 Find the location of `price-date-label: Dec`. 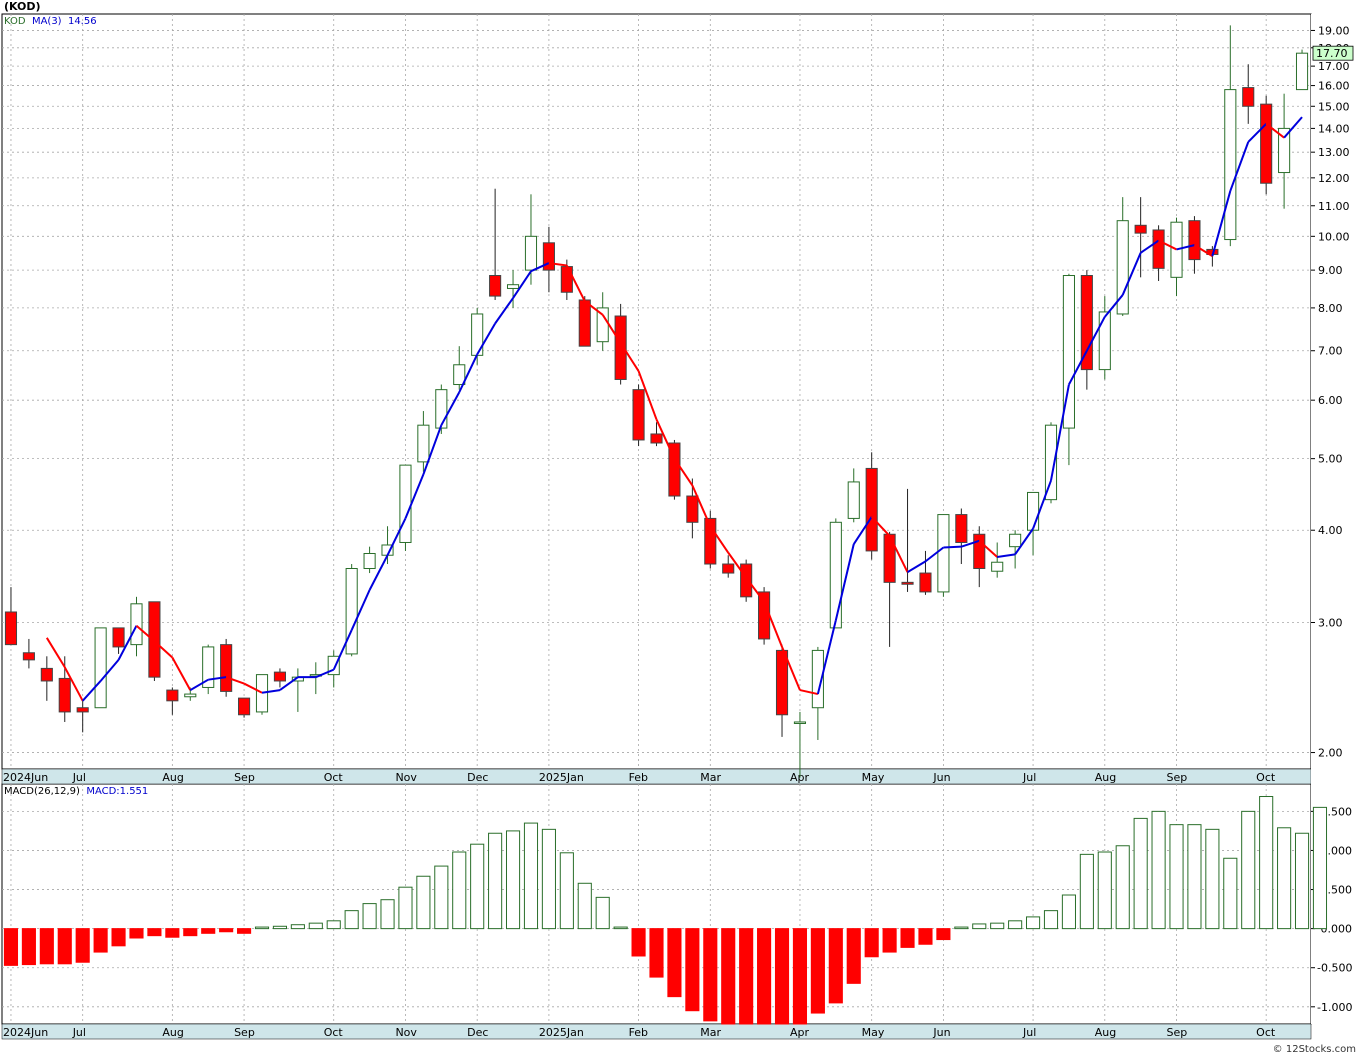

price-date-label: Dec is located at coordinates (477, 777).